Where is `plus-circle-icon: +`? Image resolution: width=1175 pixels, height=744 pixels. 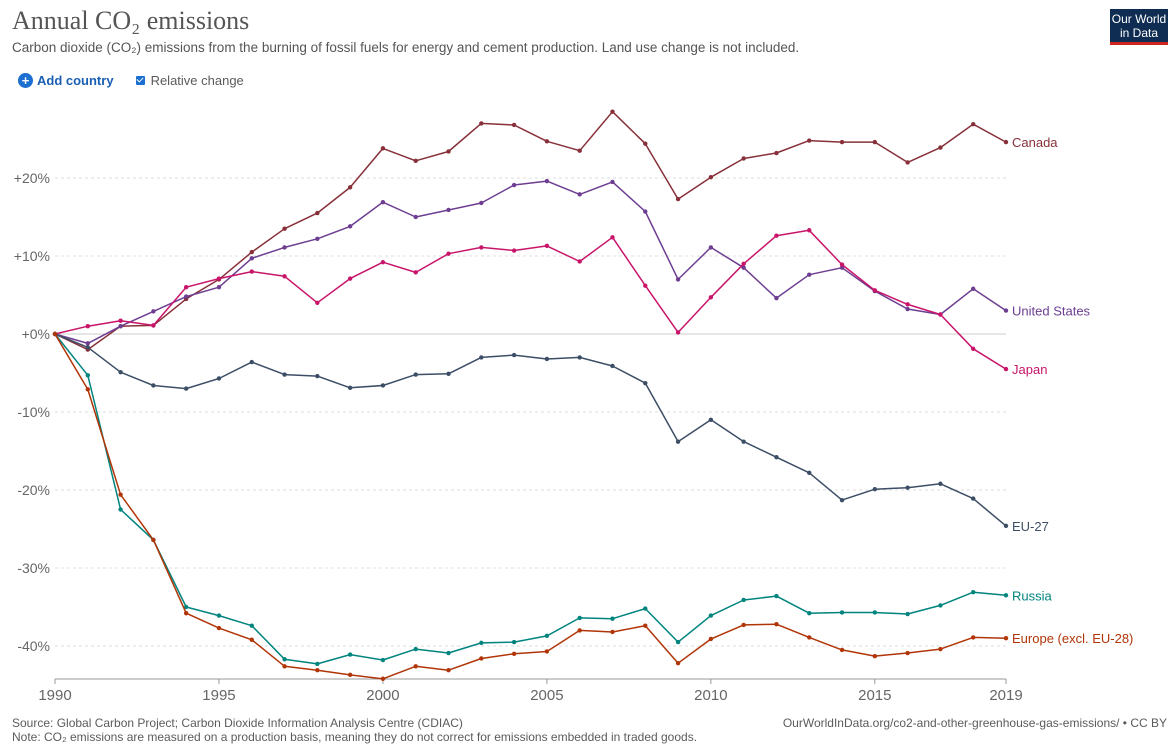 plus-circle-icon: + is located at coordinates (25, 80).